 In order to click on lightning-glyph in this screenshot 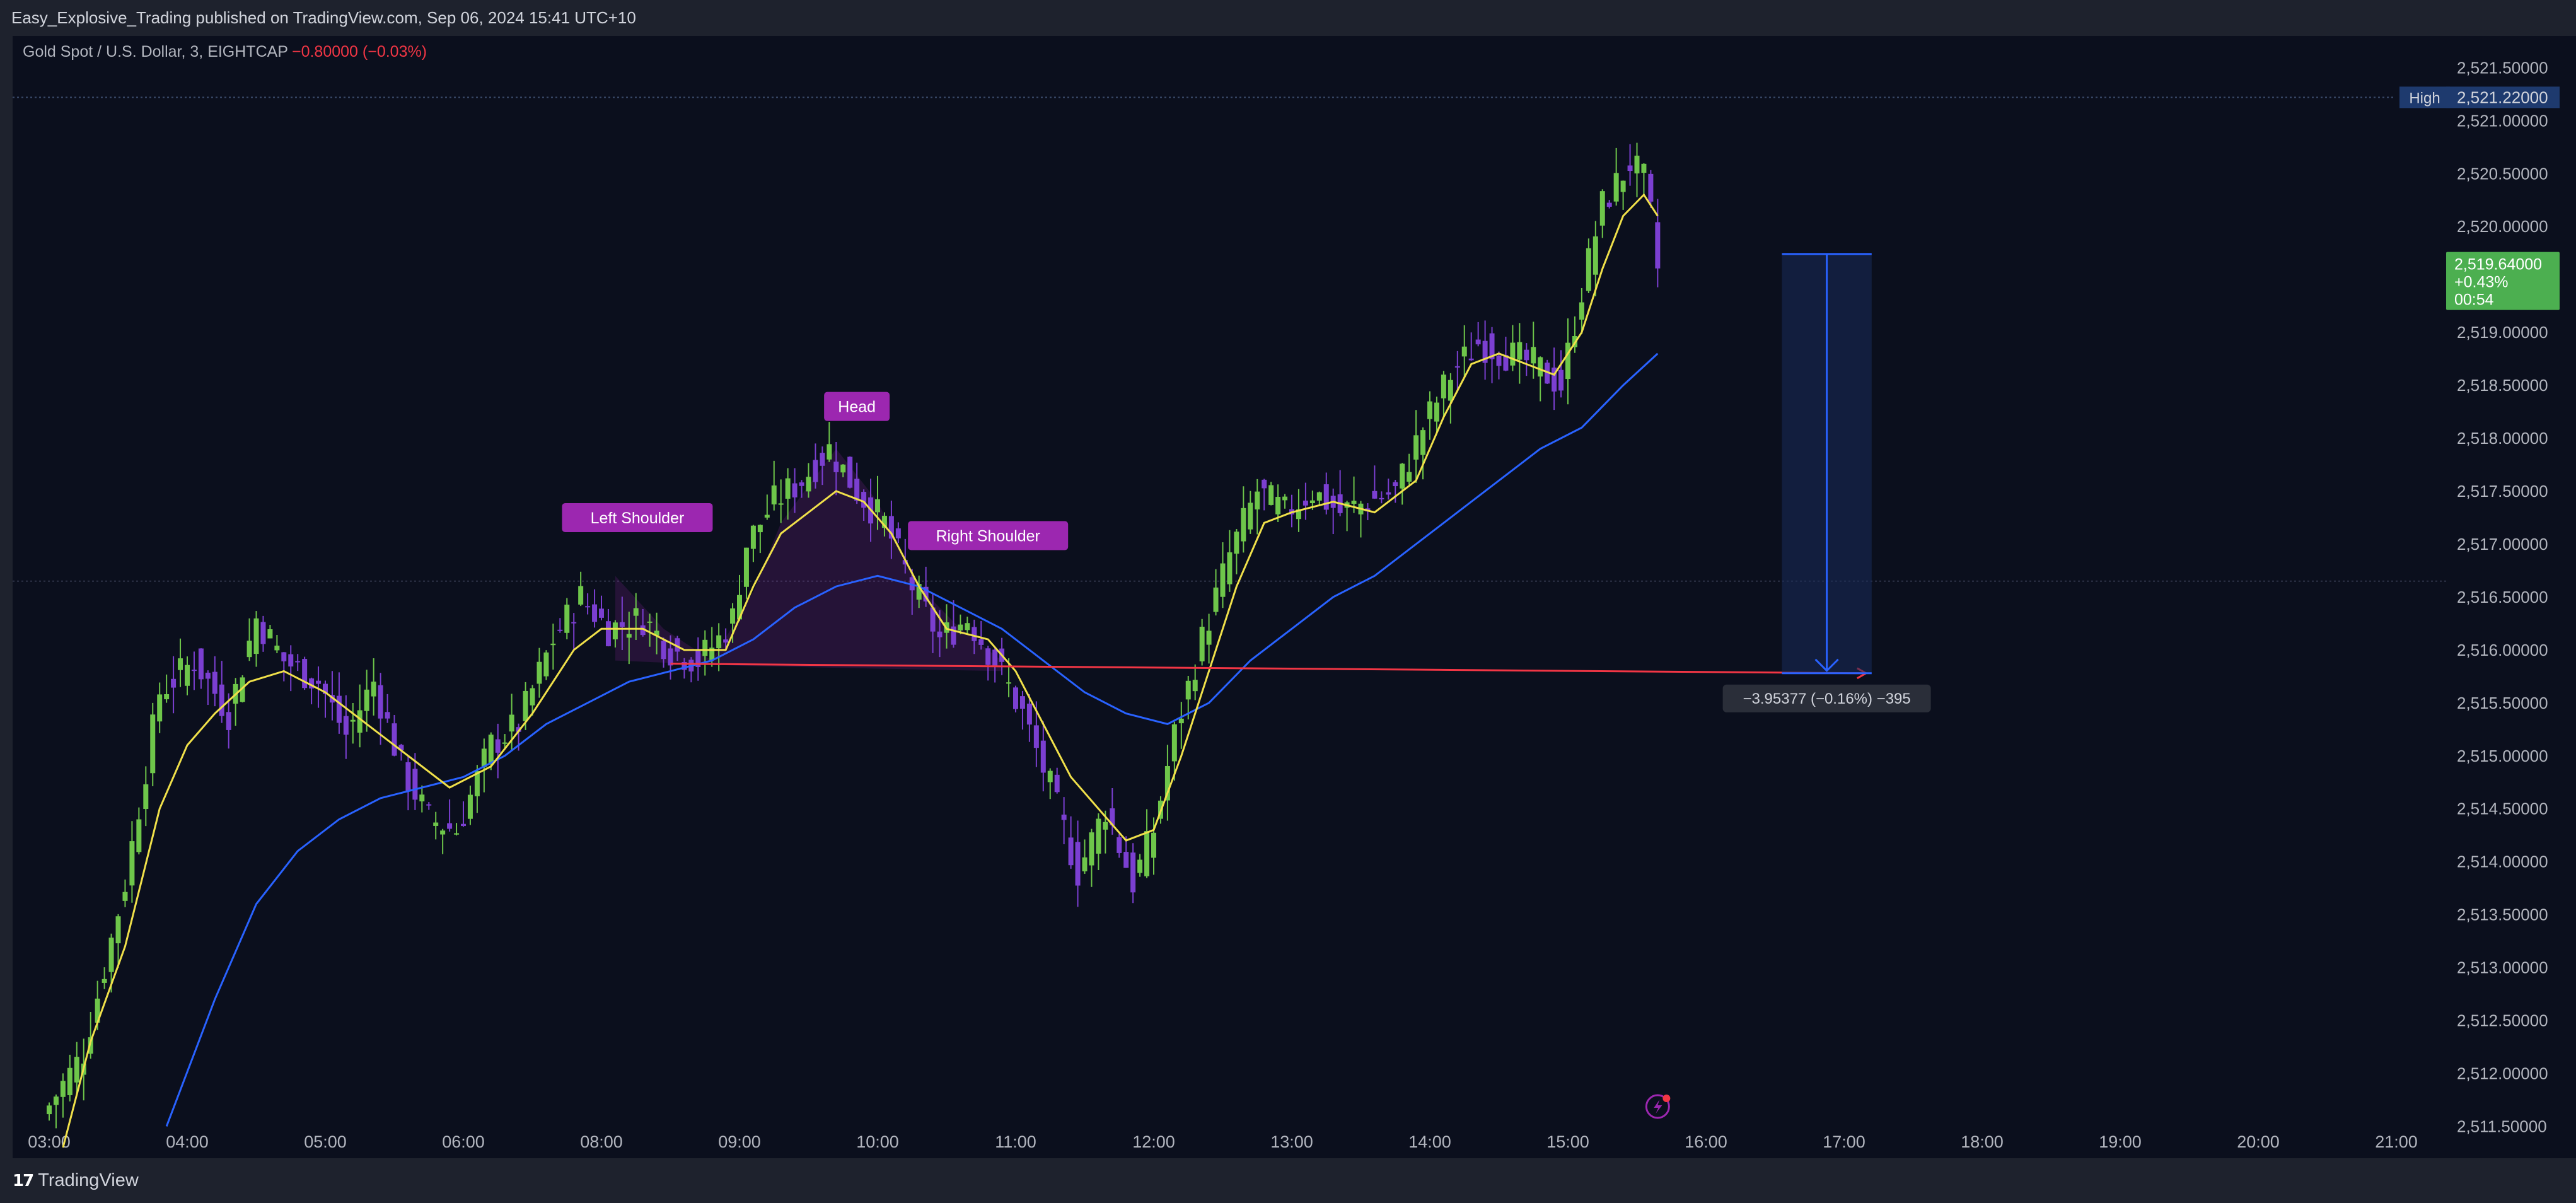, I will do `click(1658, 1107)`.